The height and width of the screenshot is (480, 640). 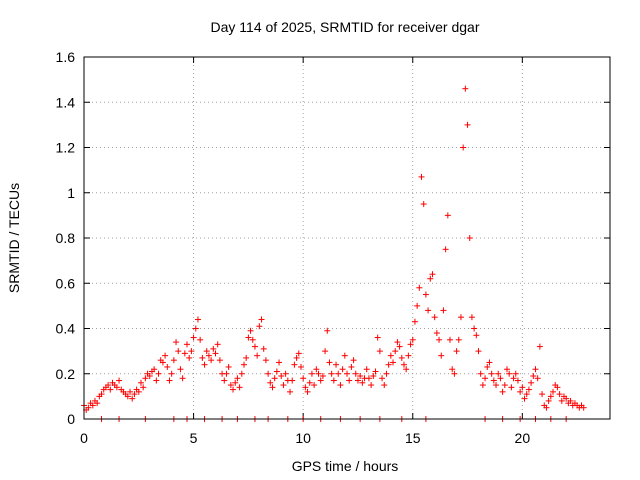 What do you see at coordinates (66, 102) in the screenshot?
I see `y-tick-label: 1.4` at bounding box center [66, 102].